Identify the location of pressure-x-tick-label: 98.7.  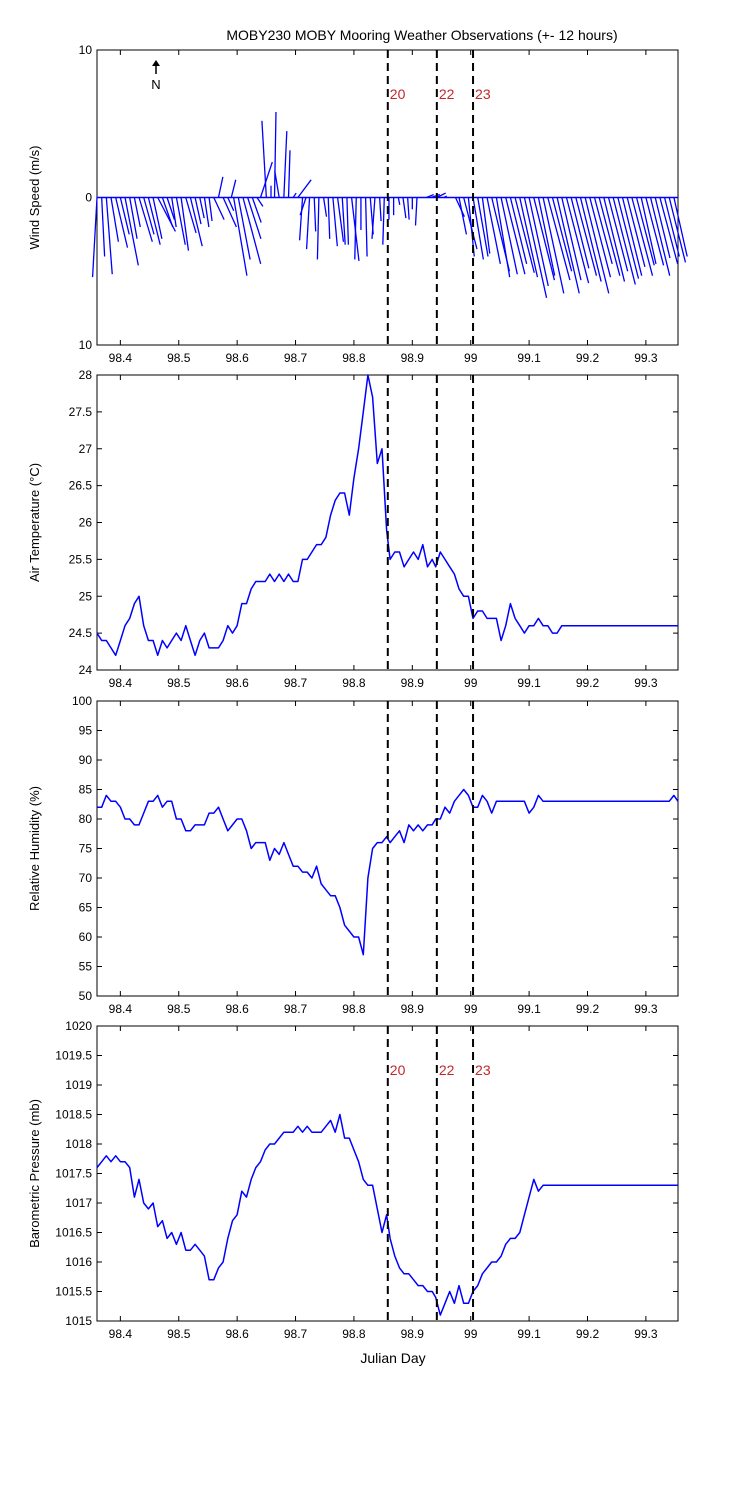
(296, 1334).